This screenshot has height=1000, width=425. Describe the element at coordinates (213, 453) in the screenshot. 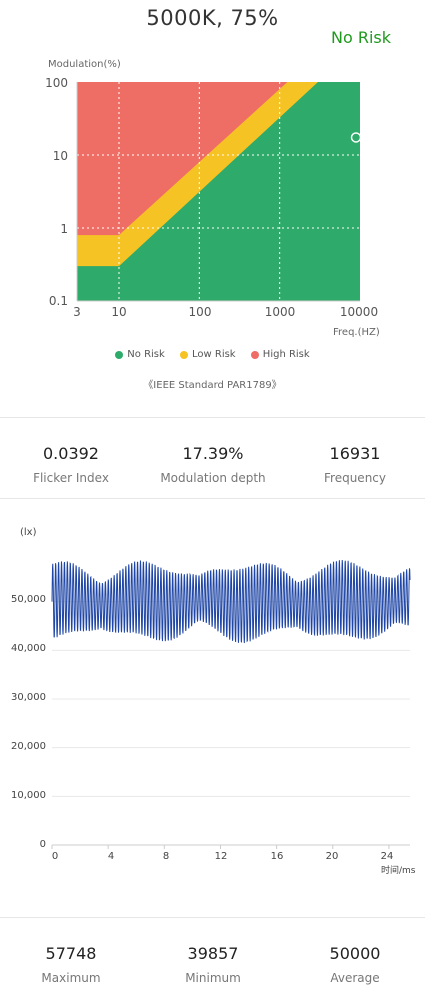

I see `modulation-depth-value: 17.39%` at that location.